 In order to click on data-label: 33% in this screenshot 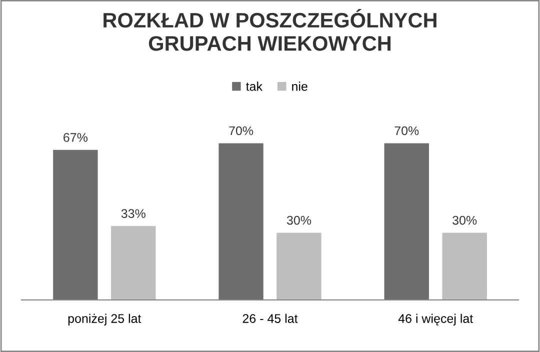, I will do `click(133, 213)`.